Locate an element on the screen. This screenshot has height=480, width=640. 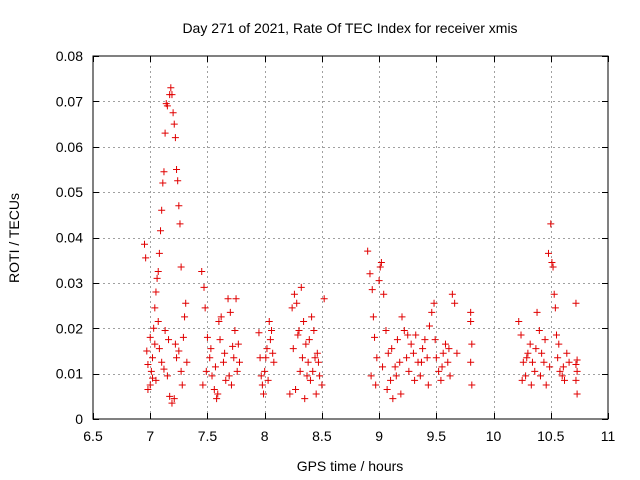
x-tick-label: 10 is located at coordinates (494, 436).